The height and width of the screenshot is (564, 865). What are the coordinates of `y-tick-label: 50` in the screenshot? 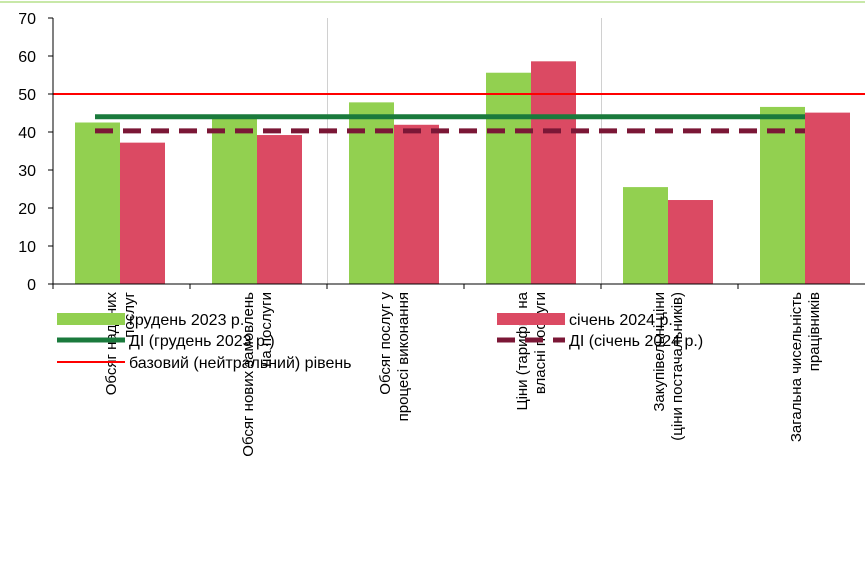 It's located at (27, 95).